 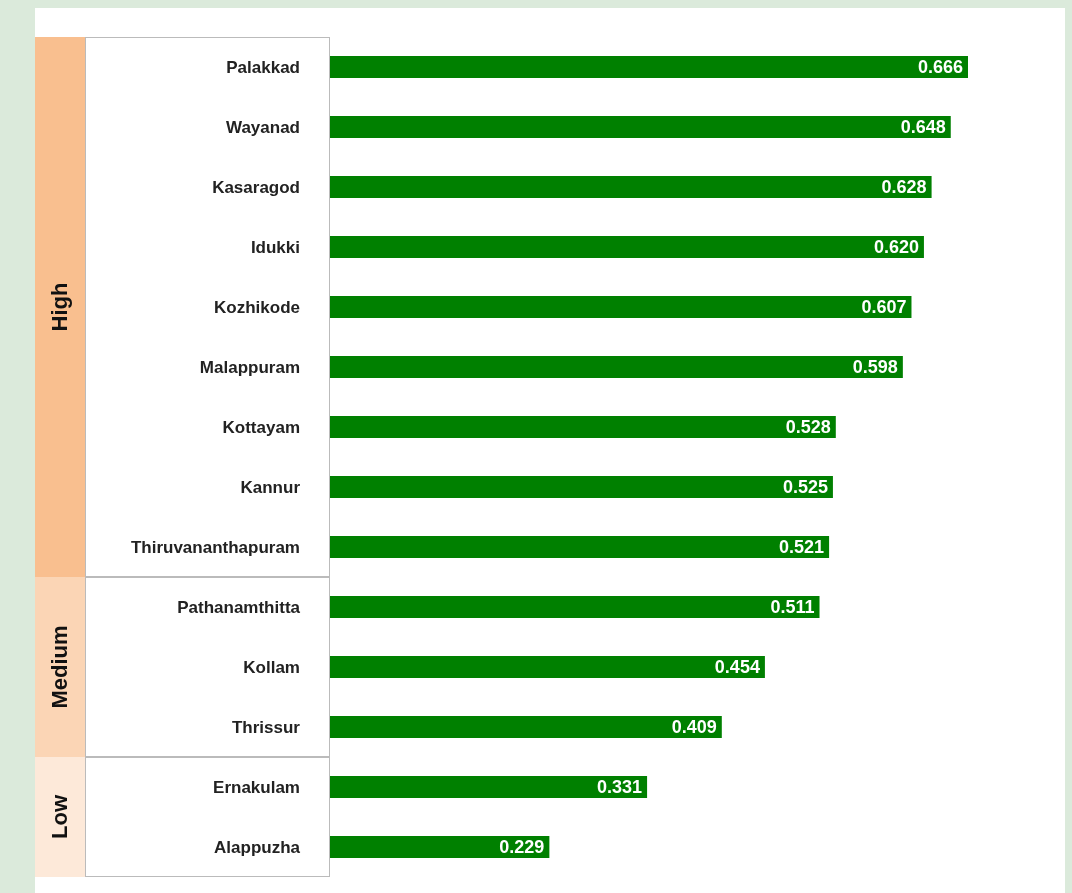 I want to click on text: High, so click(x=59, y=307).